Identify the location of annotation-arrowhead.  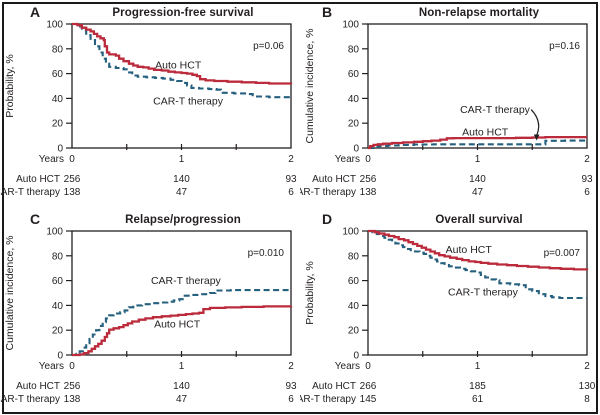
(536, 137).